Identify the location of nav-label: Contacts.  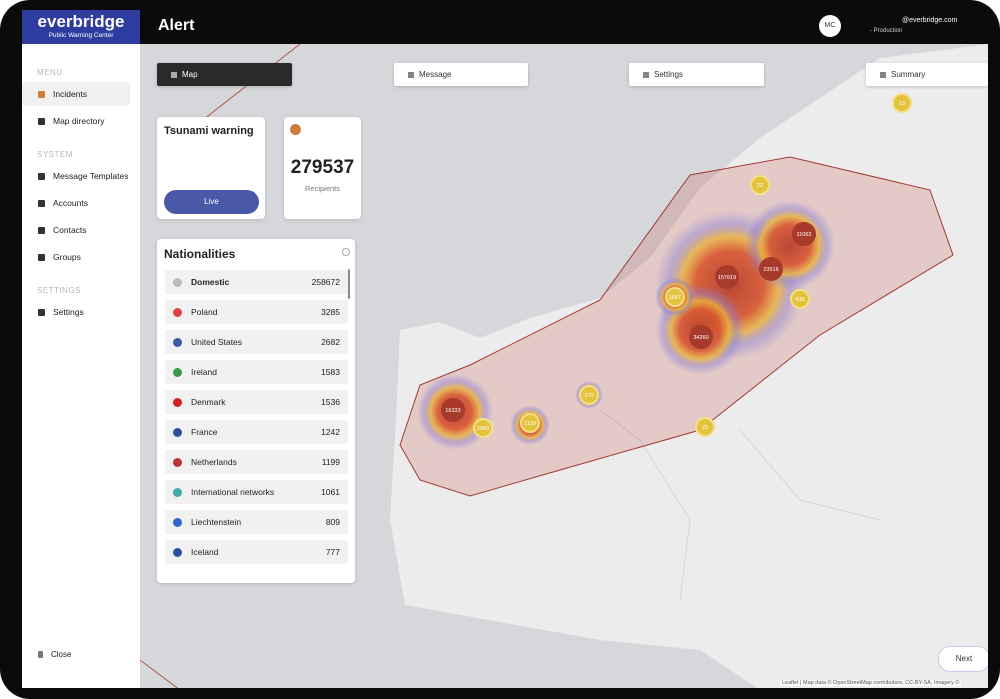
(70, 230).